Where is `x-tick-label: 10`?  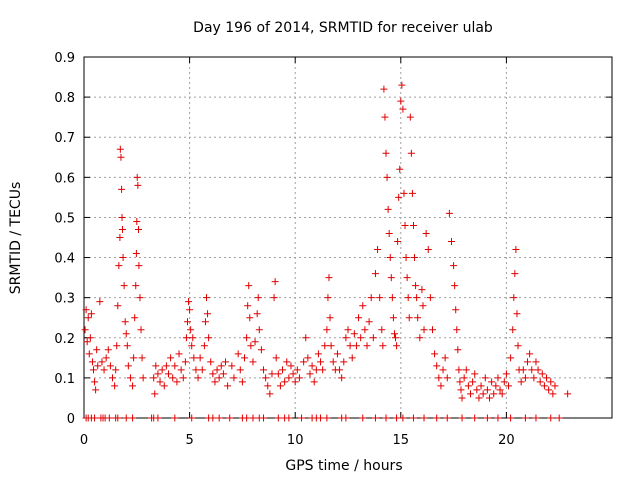 x-tick-label: 10 is located at coordinates (295, 440).